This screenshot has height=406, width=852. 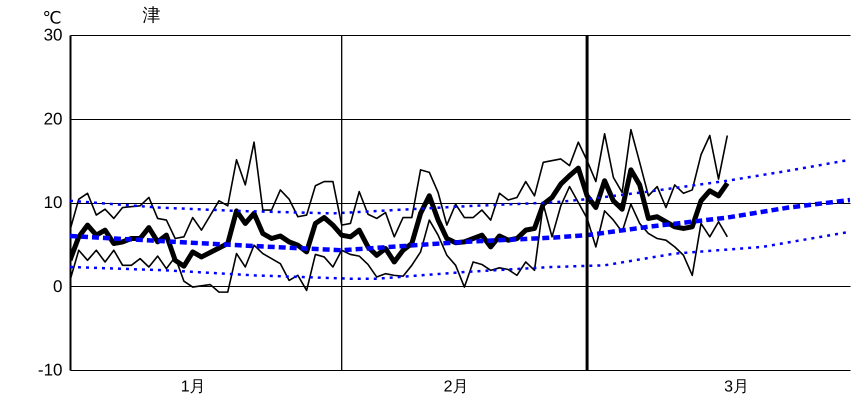 I want to click on y-axis-title: ℃, so click(x=52, y=18).